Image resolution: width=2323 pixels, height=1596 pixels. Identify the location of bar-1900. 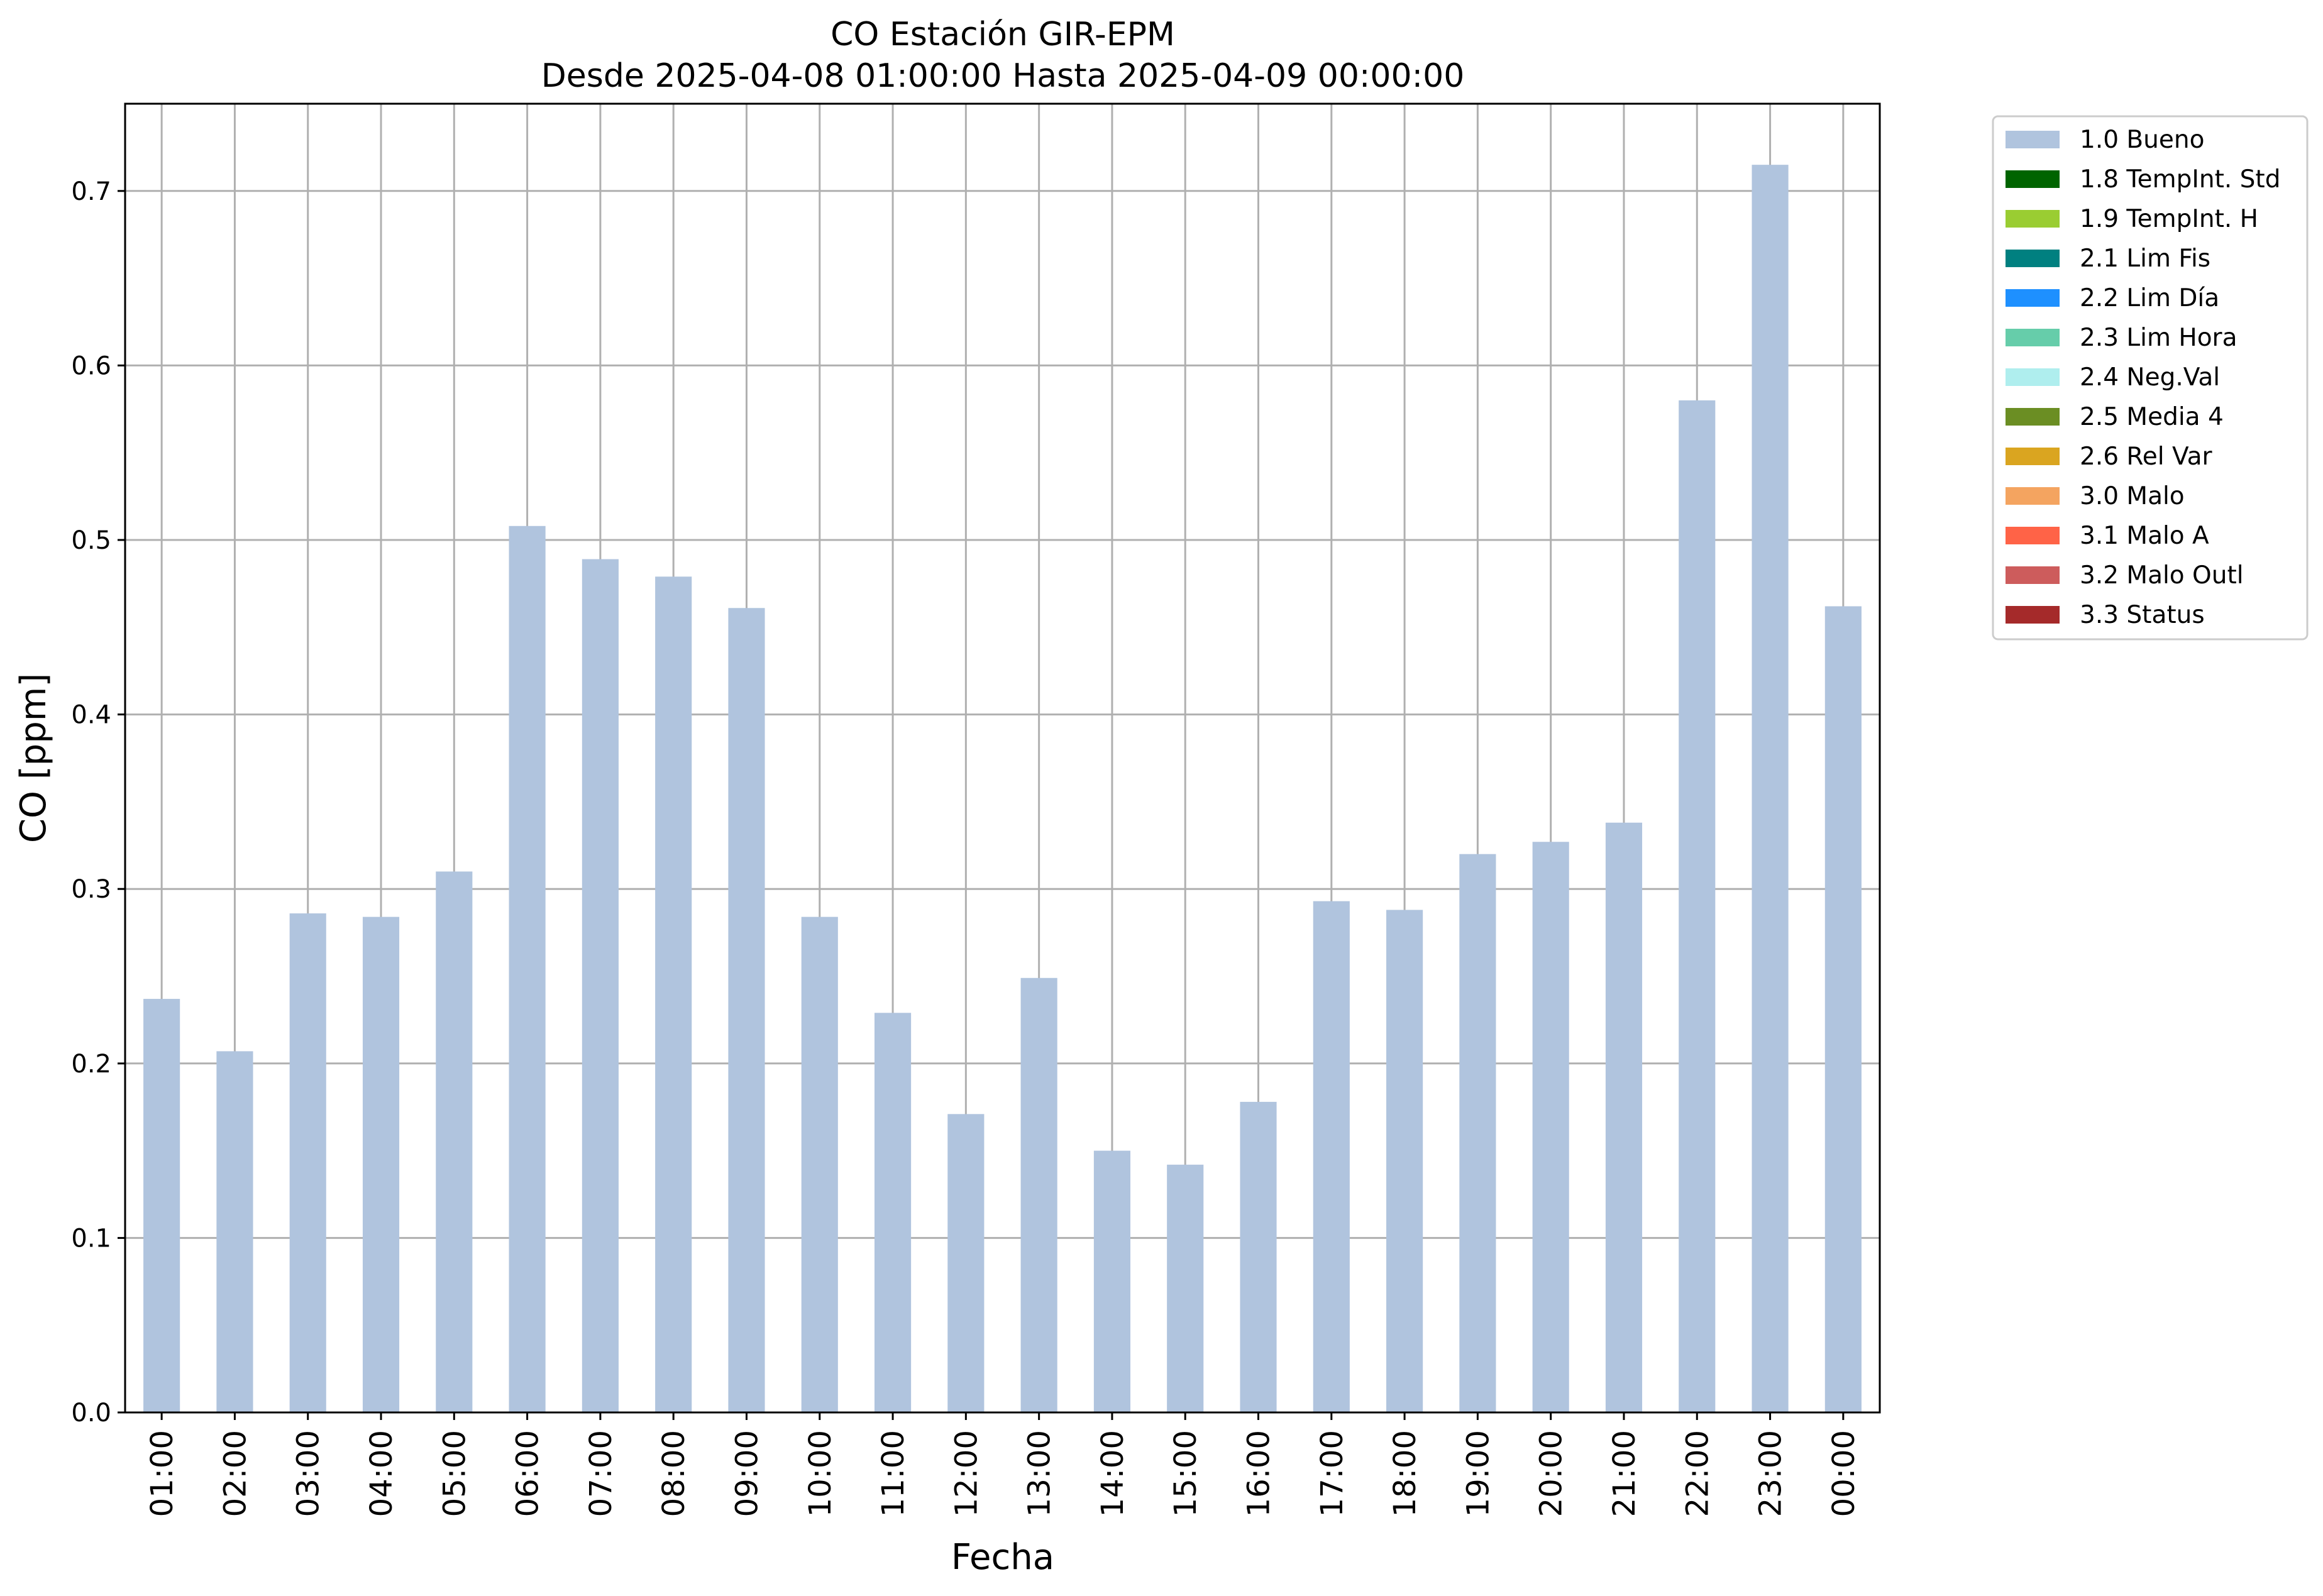
(1478, 1133).